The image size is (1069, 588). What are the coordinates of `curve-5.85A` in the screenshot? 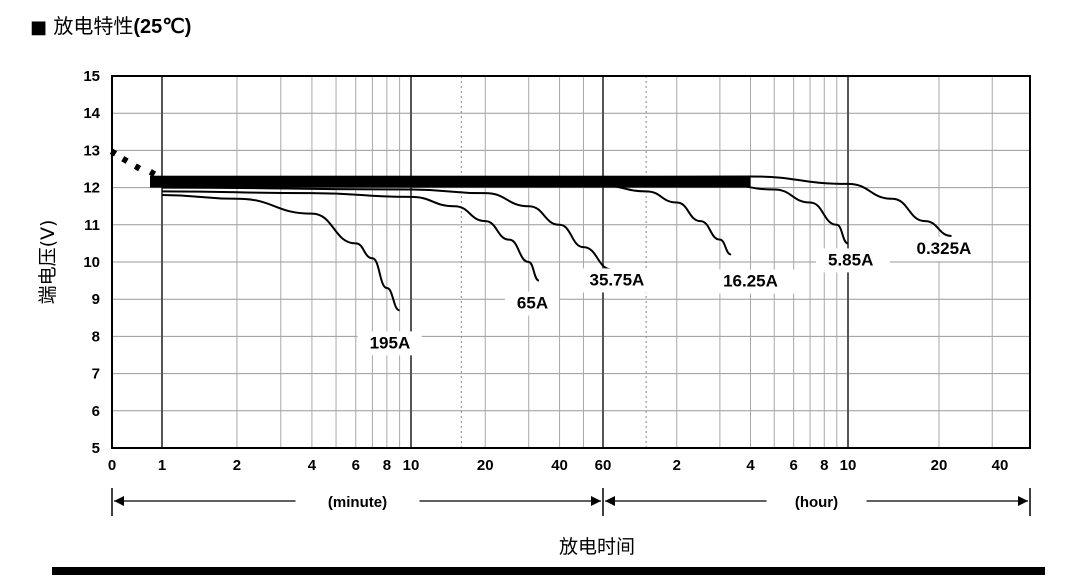 It's located at (505, 213).